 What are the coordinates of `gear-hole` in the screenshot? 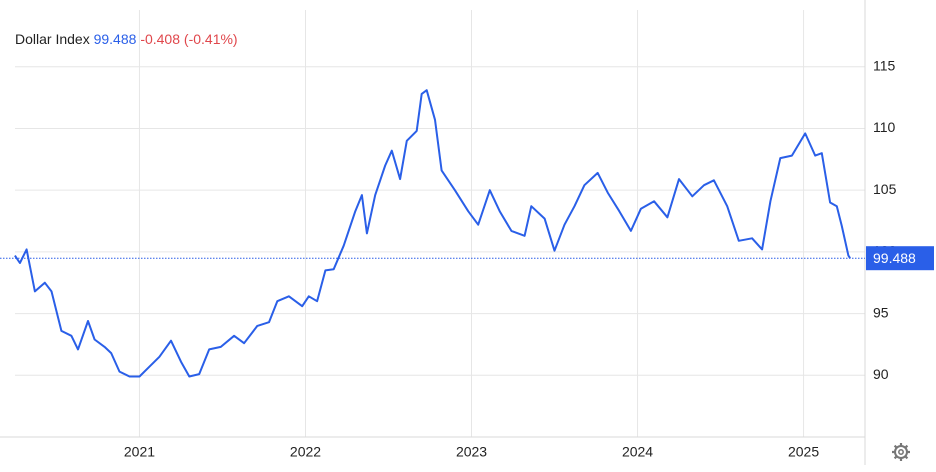 It's located at (901, 452).